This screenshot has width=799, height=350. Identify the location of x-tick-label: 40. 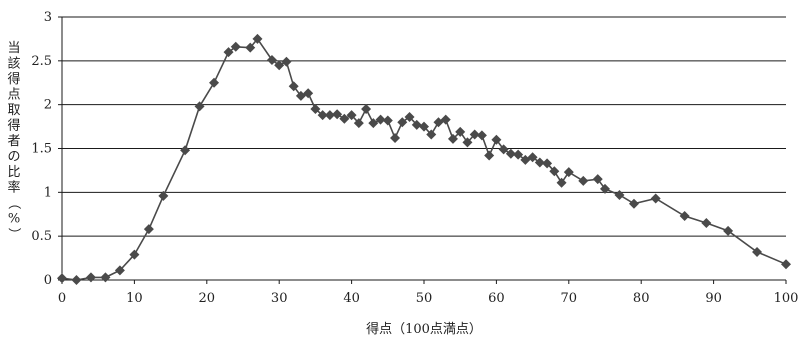
(351, 298).